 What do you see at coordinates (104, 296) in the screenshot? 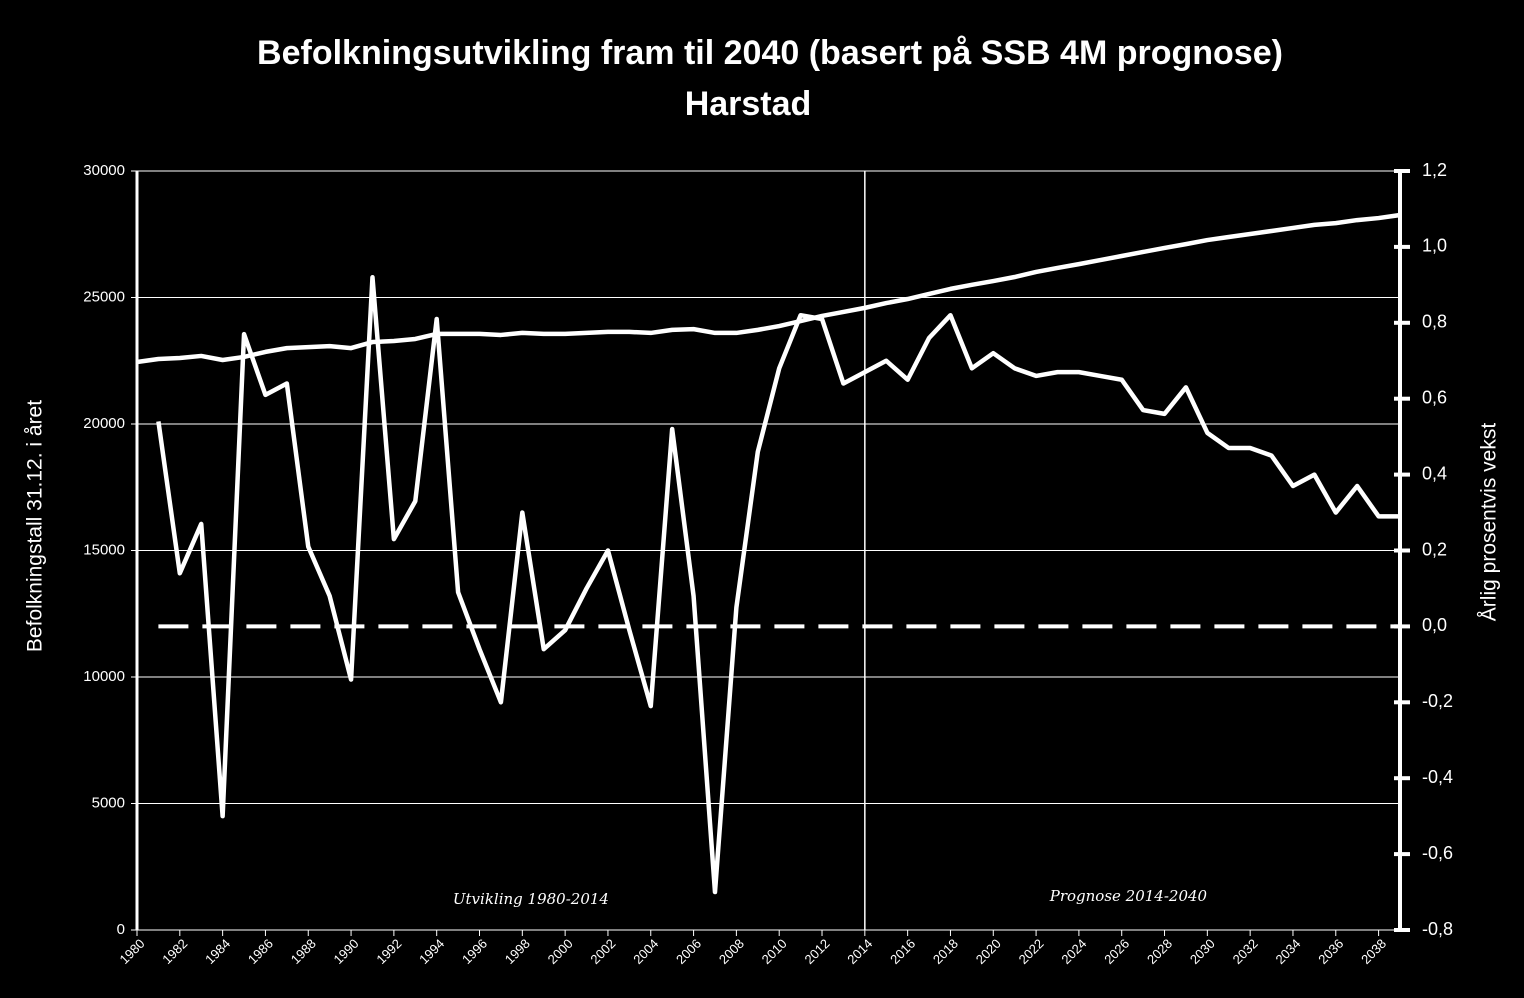
I see `y-tick-label: 25000` at bounding box center [104, 296].